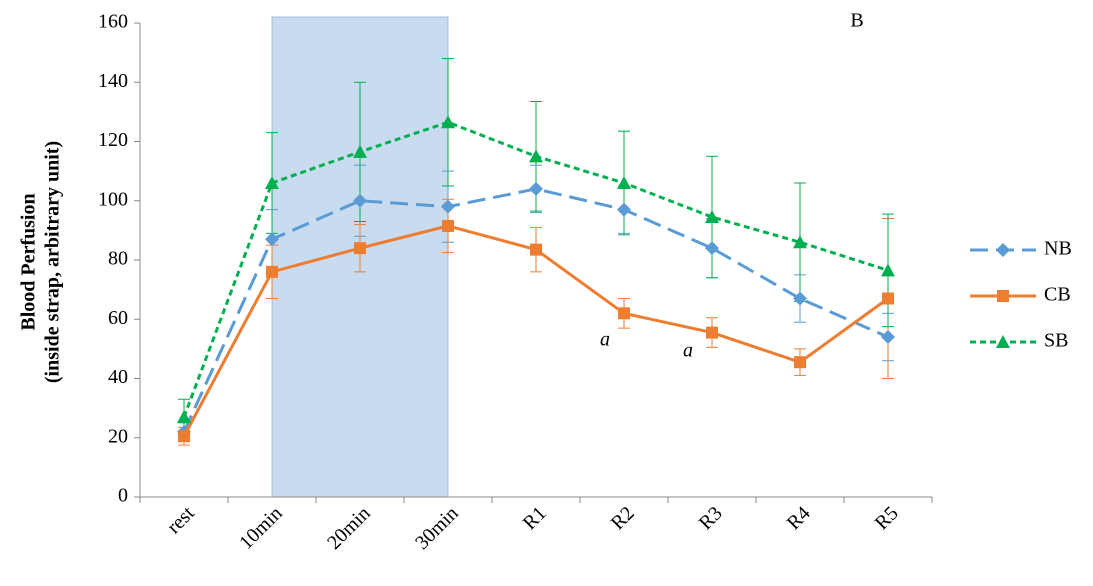  Describe the element at coordinates (856, 21) in the screenshot. I see `panel-label: B` at that location.